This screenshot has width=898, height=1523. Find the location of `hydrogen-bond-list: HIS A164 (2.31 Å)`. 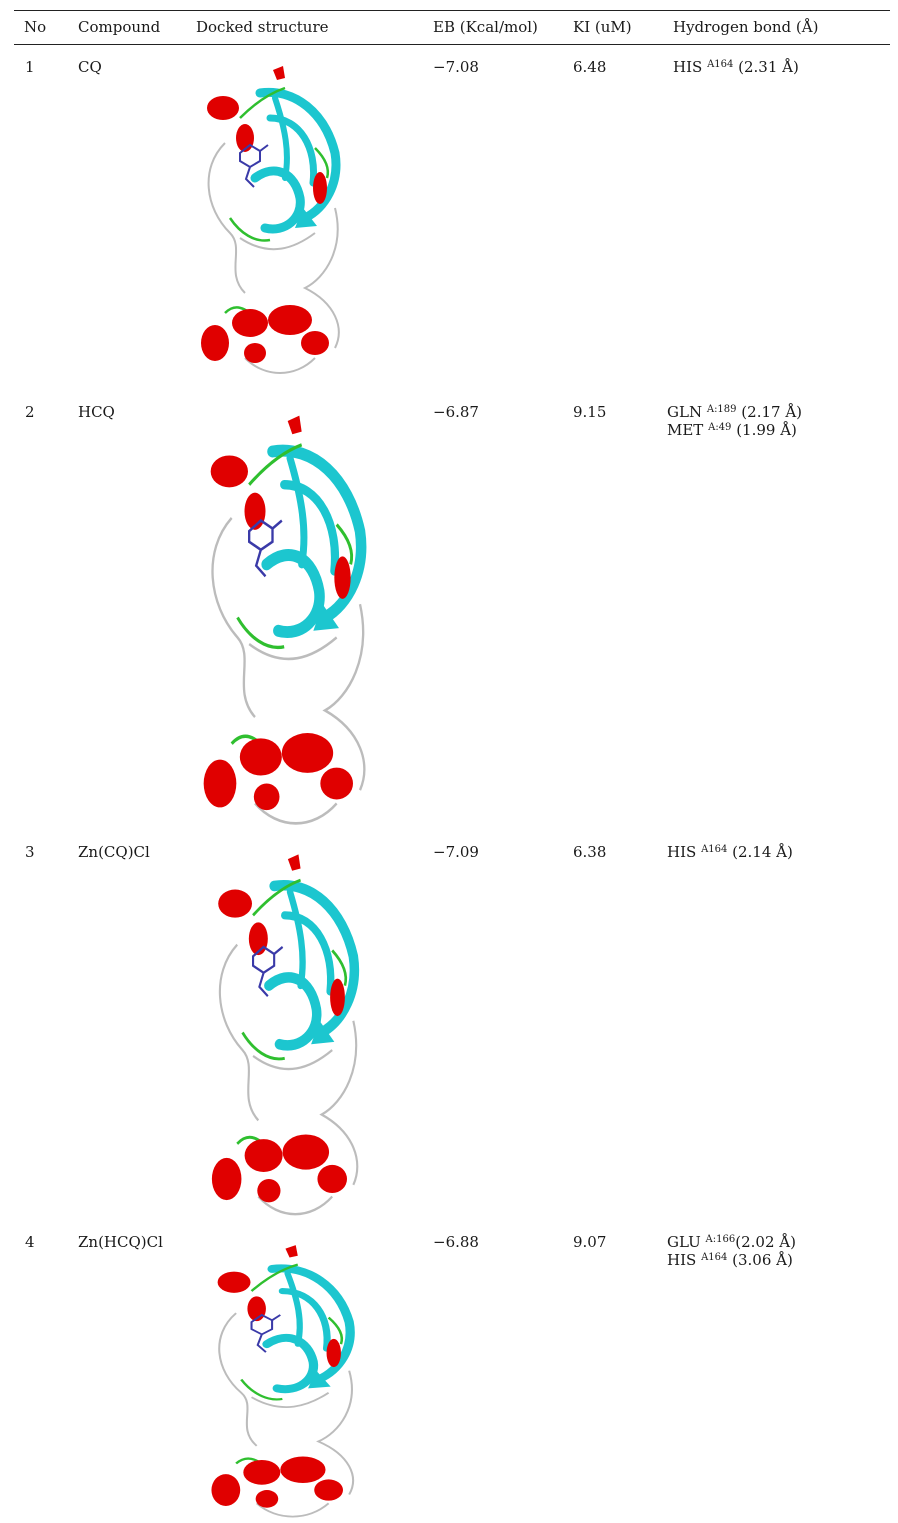

hydrogen-bond-list: HIS A164 (2.31 Å) is located at coordinates (736, 67).